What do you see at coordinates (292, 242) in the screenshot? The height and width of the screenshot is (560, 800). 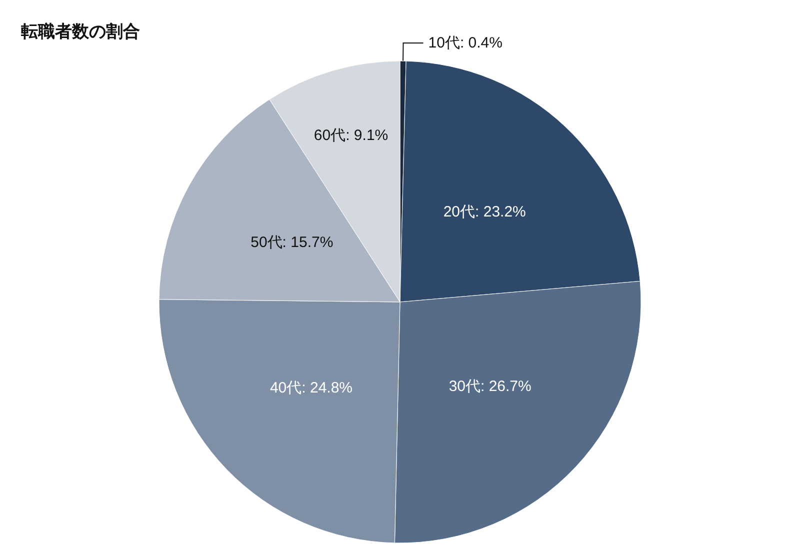 I see `slice-label: 50代: 15.7%` at bounding box center [292, 242].